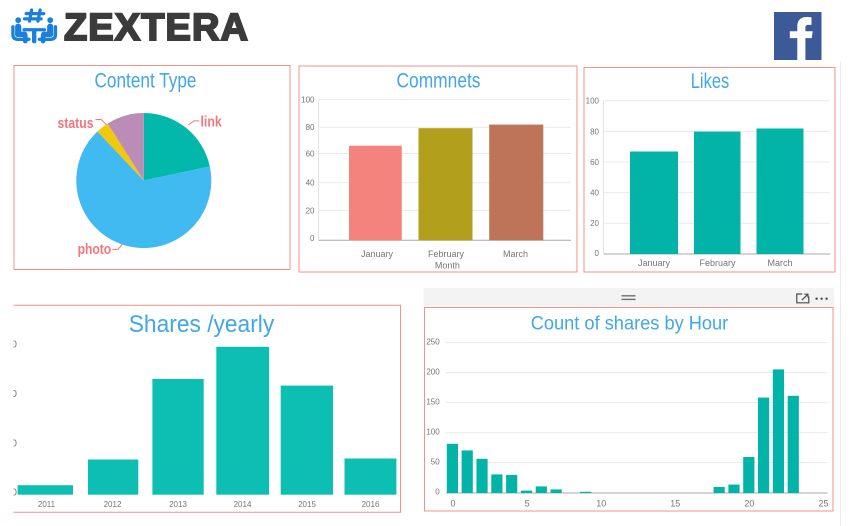  I want to click on svg-text: Month, so click(447, 265).